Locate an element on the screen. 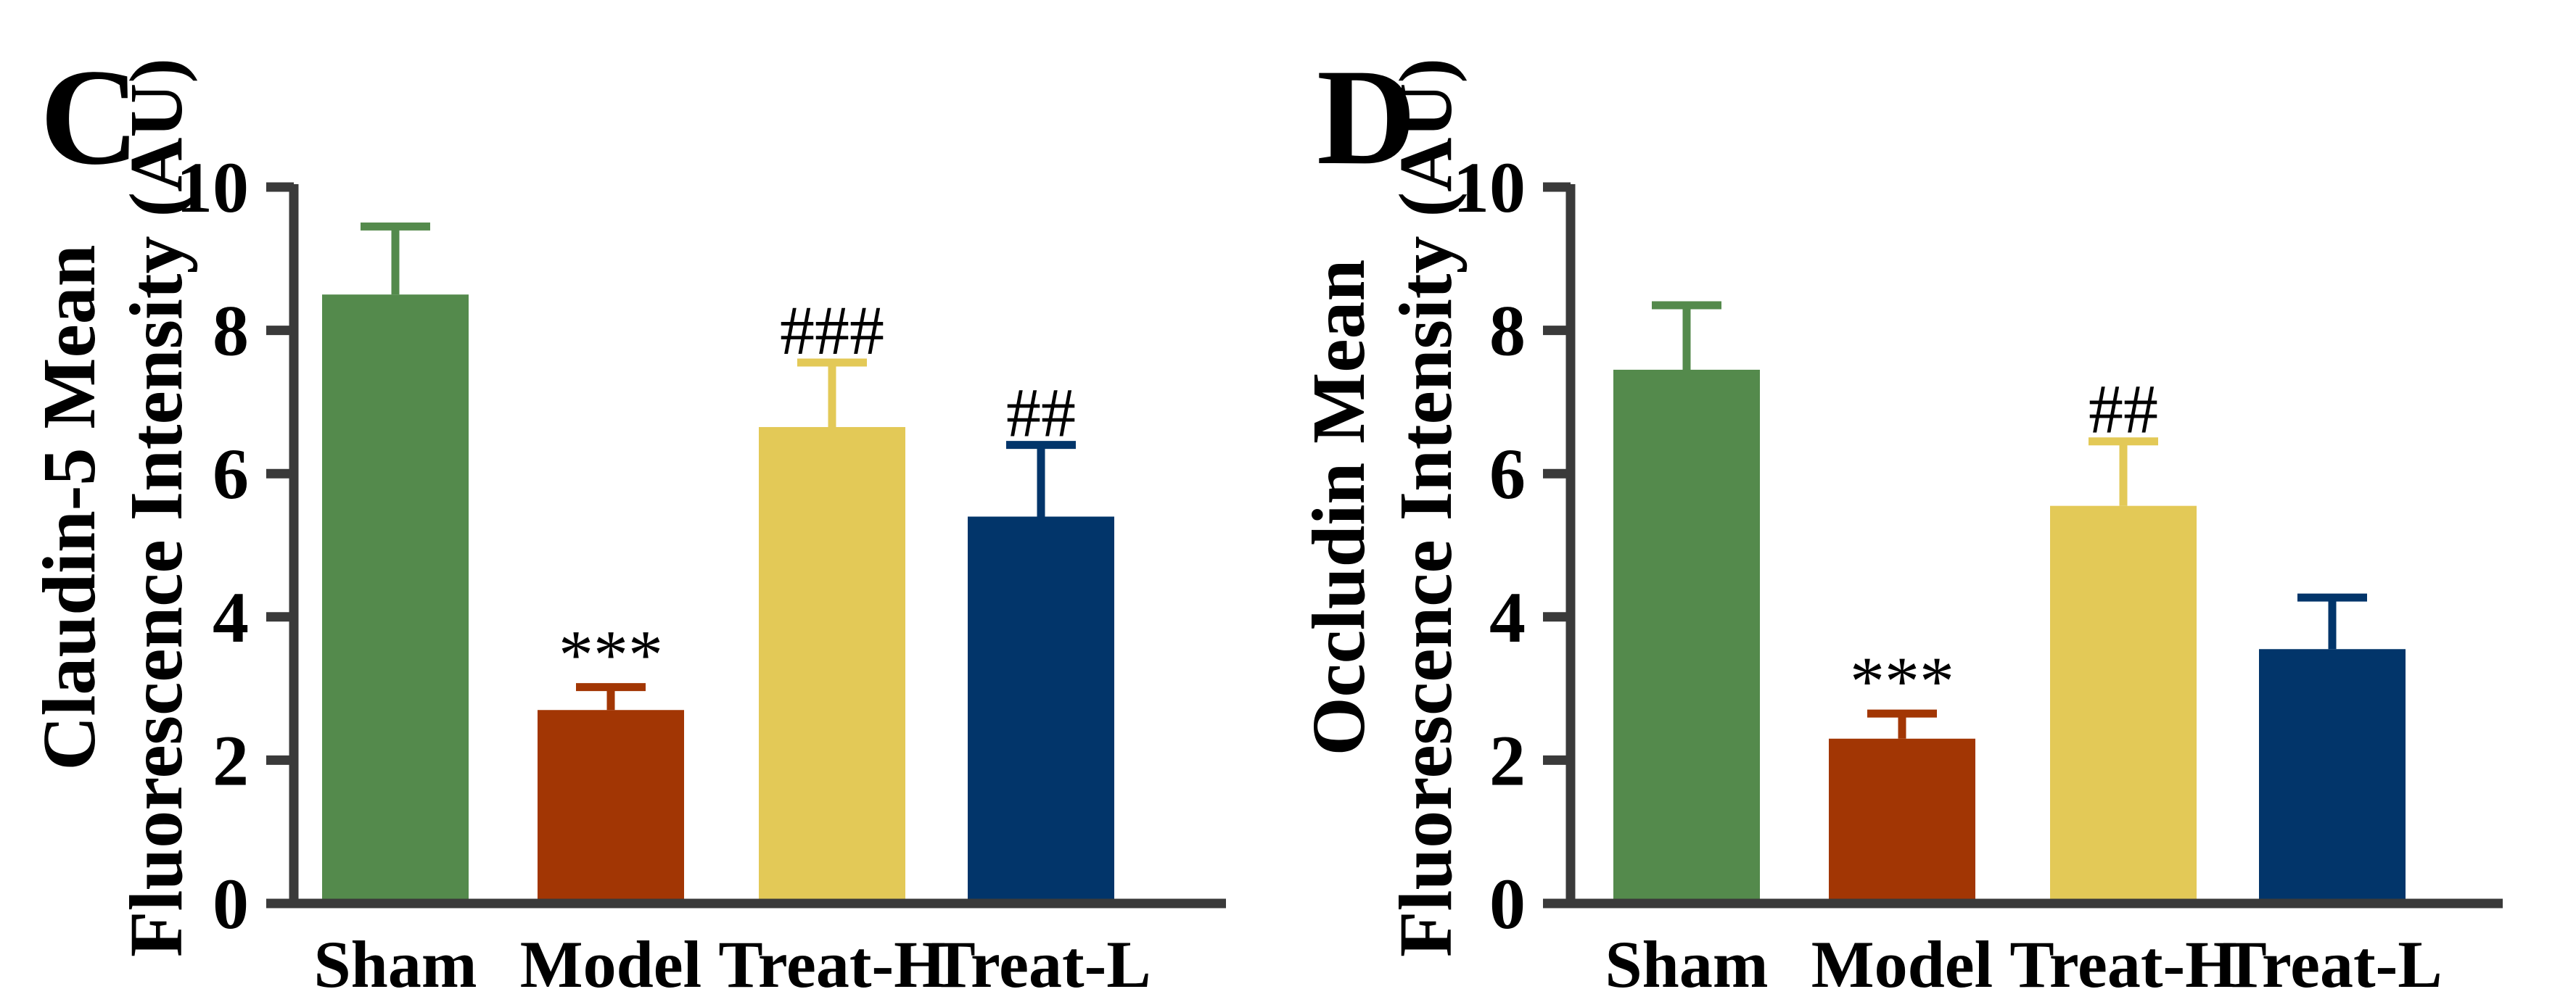  y-axis-label-line1: Occludin Mean is located at coordinates (1338, 508).